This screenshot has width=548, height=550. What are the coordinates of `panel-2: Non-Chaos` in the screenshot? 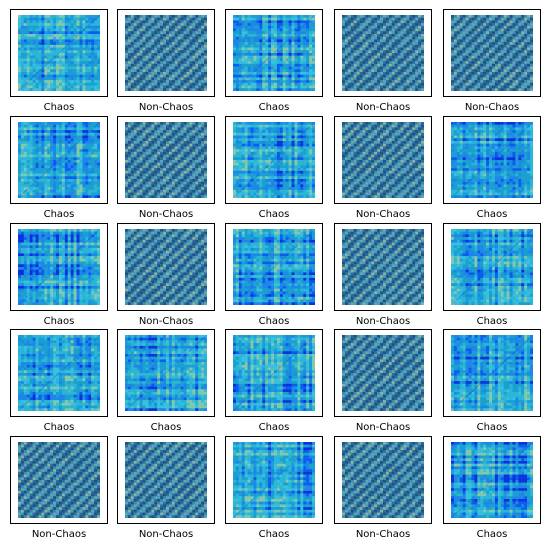 It's located at (166, 63).